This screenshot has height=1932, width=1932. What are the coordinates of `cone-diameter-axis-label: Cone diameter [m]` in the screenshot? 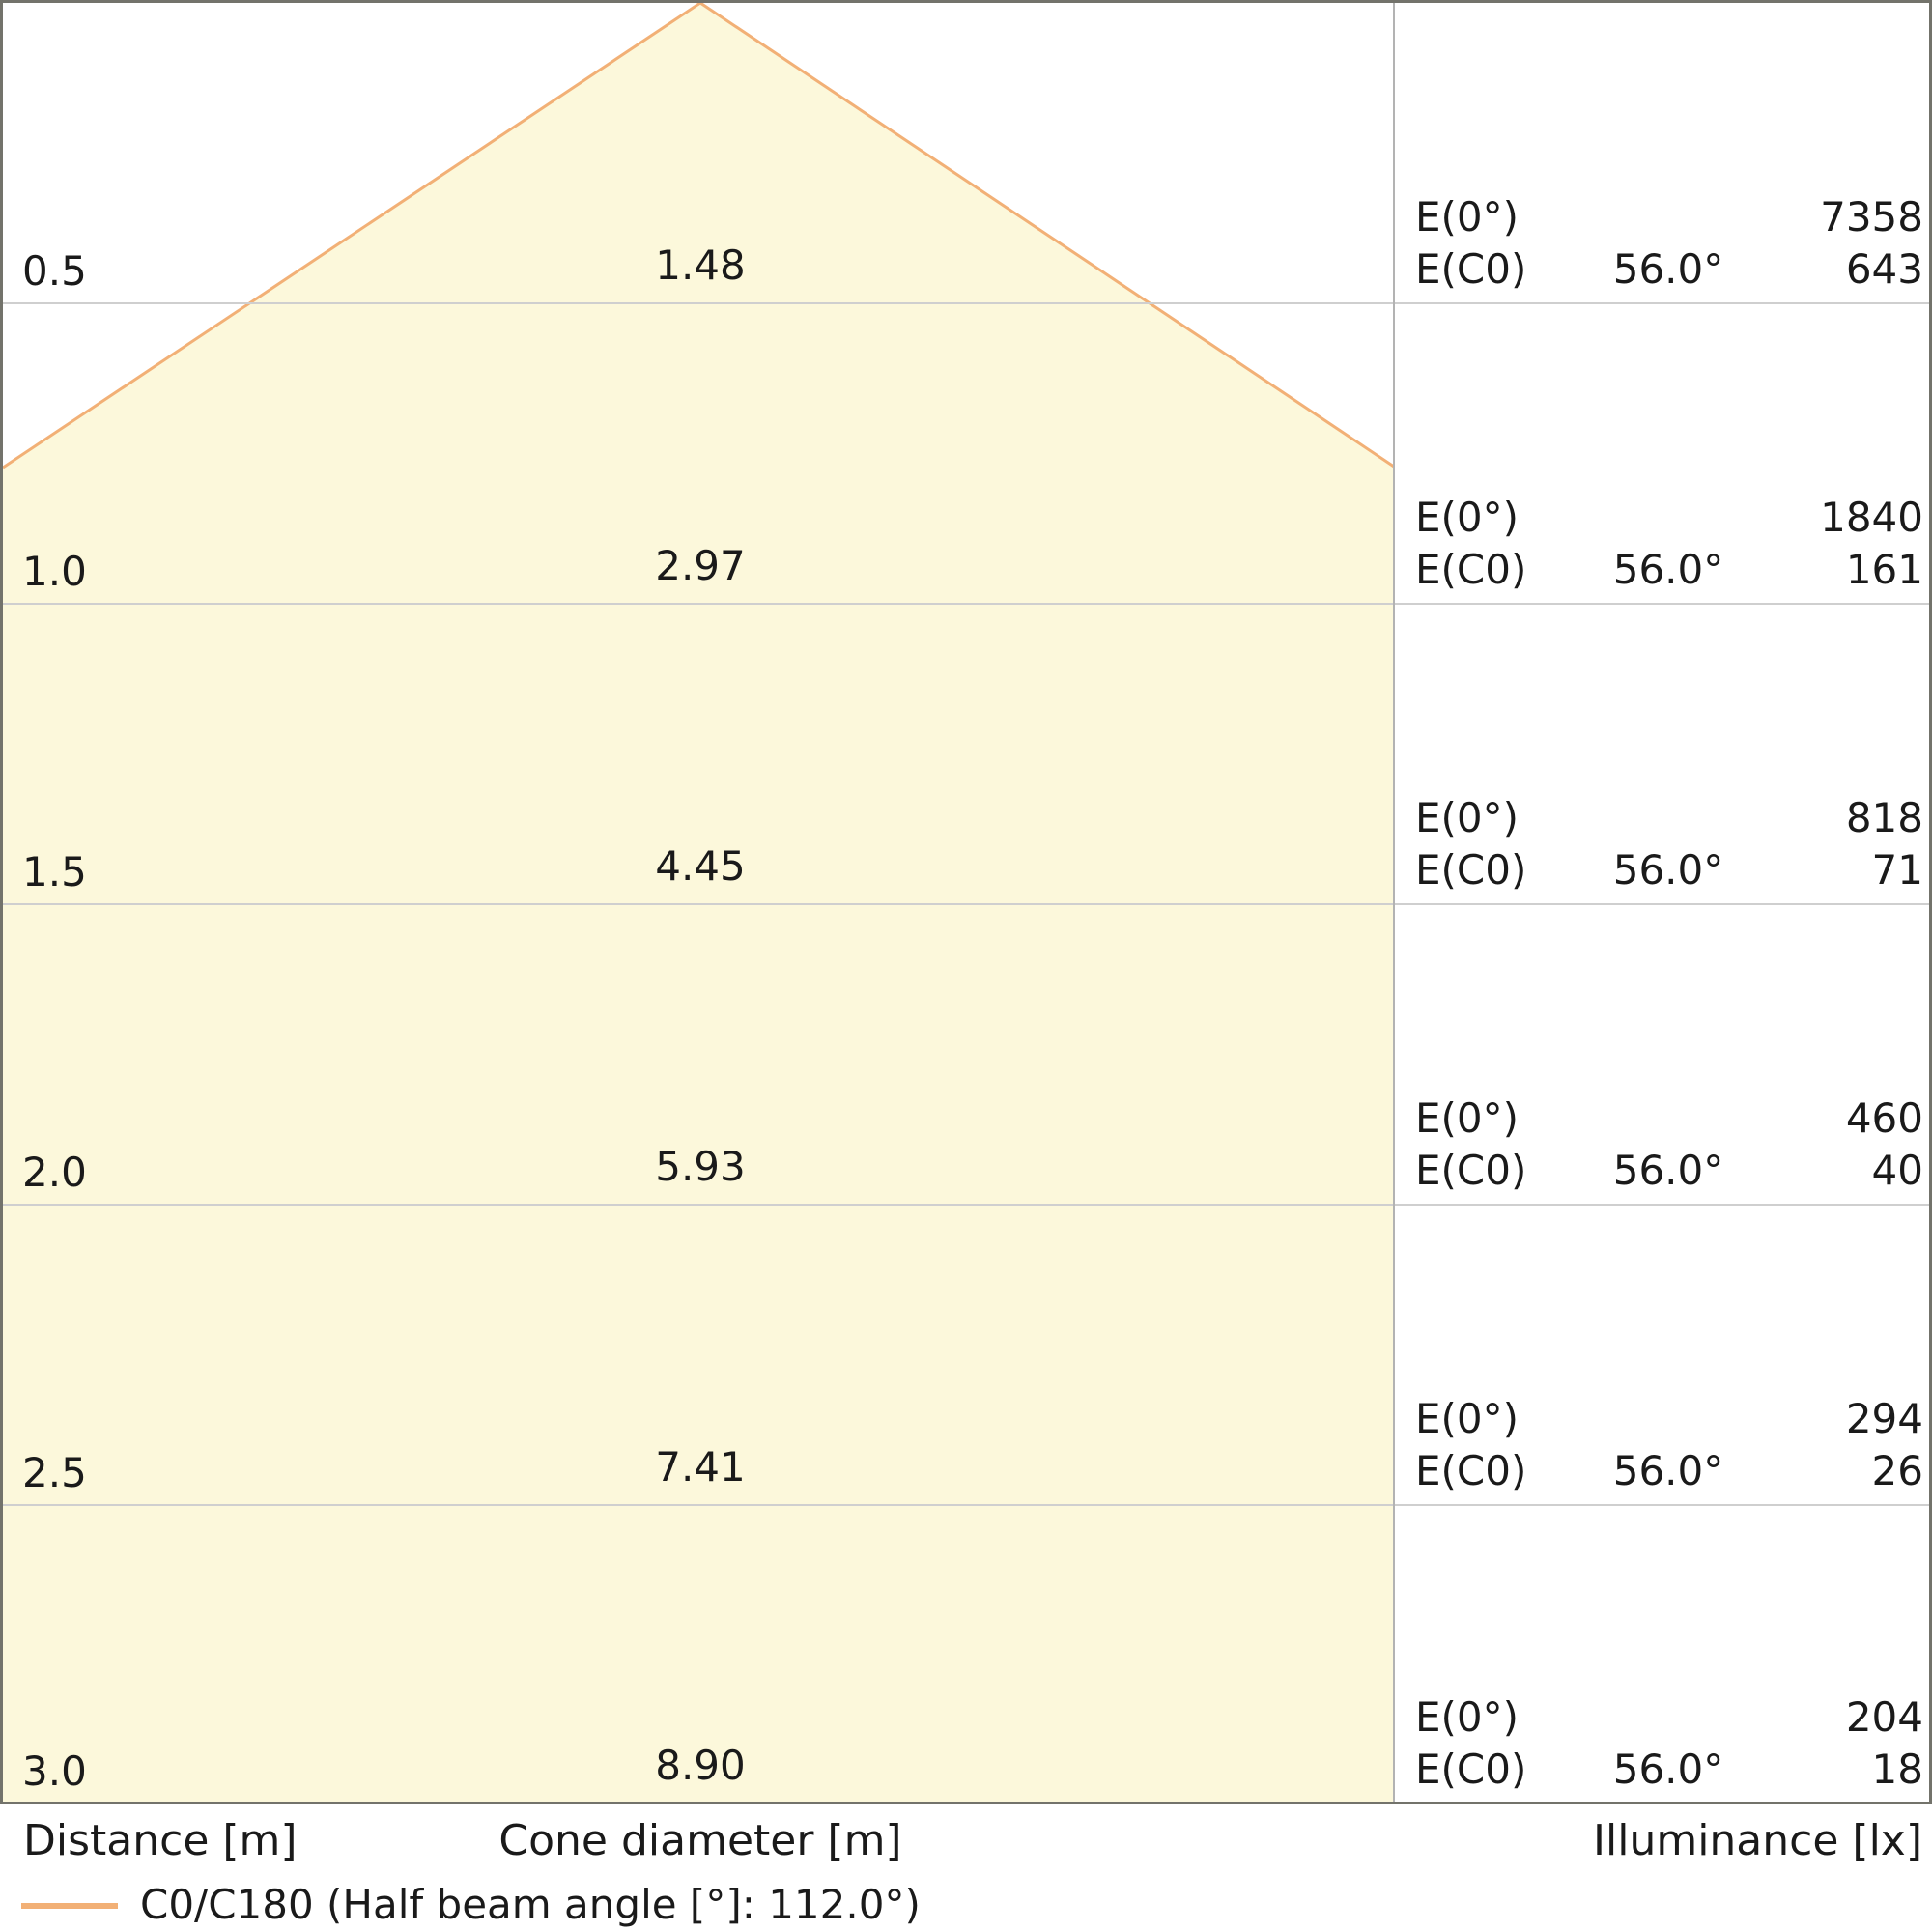 It's located at (700, 1840).